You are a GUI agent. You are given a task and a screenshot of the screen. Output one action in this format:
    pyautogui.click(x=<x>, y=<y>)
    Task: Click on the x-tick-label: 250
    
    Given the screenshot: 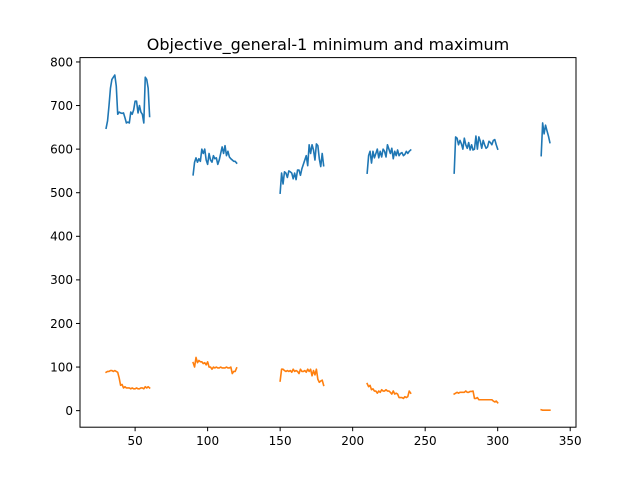 What is the action you would take?
    pyautogui.click(x=425, y=441)
    